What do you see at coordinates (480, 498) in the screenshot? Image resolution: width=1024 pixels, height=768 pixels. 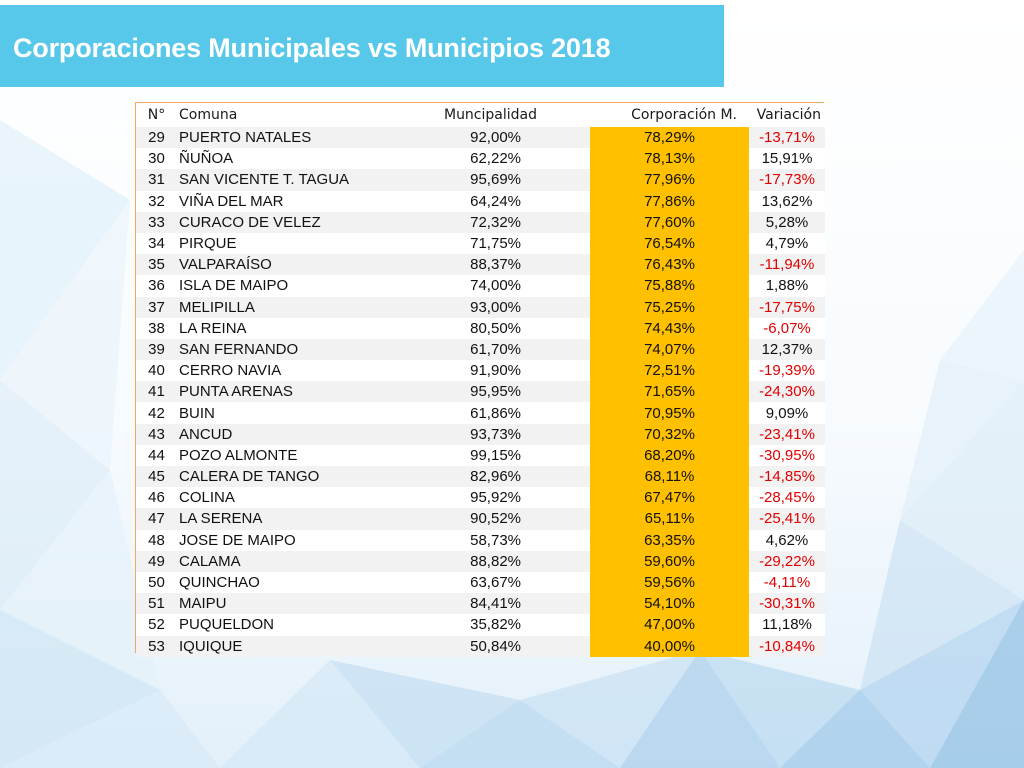 I see `table-row: 46 COLINA 95,92% 67,47% -28,45%` at bounding box center [480, 498].